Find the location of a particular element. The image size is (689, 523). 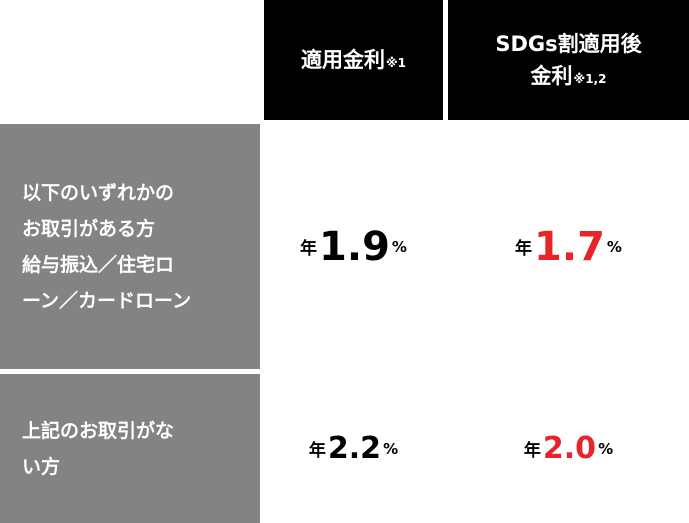

applied-rate-without-transactions: 年 2.2 % is located at coordinates (353, 448).